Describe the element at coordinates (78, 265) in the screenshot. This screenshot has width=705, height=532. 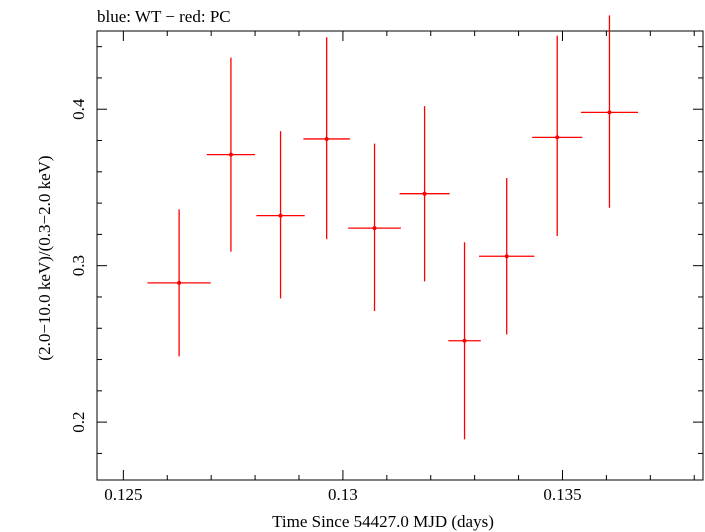
I see `y-tick-label: 0.3` at that location.